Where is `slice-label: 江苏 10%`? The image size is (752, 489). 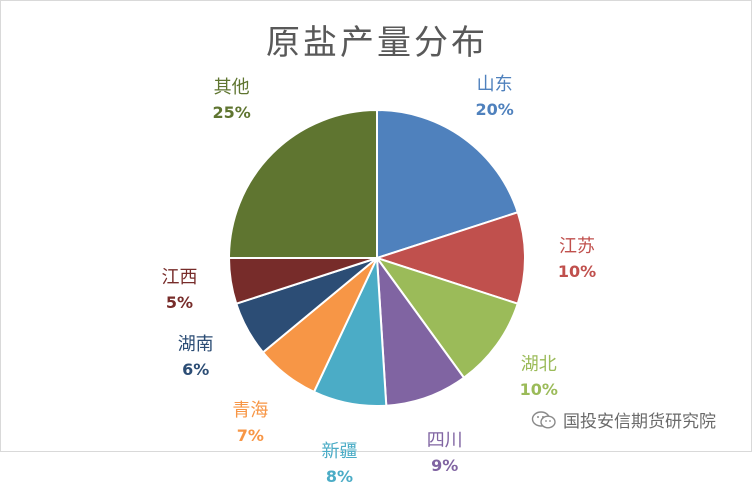 slice-label: 江苏 10% is located at coordinates (577, 259).